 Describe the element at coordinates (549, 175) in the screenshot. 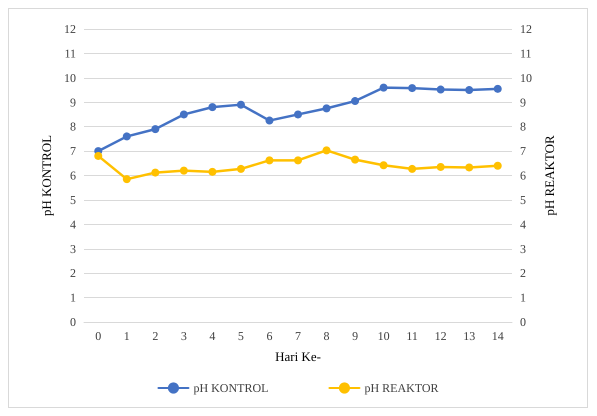

I see `y2-axis-title: pH REAKTOR` at that location.